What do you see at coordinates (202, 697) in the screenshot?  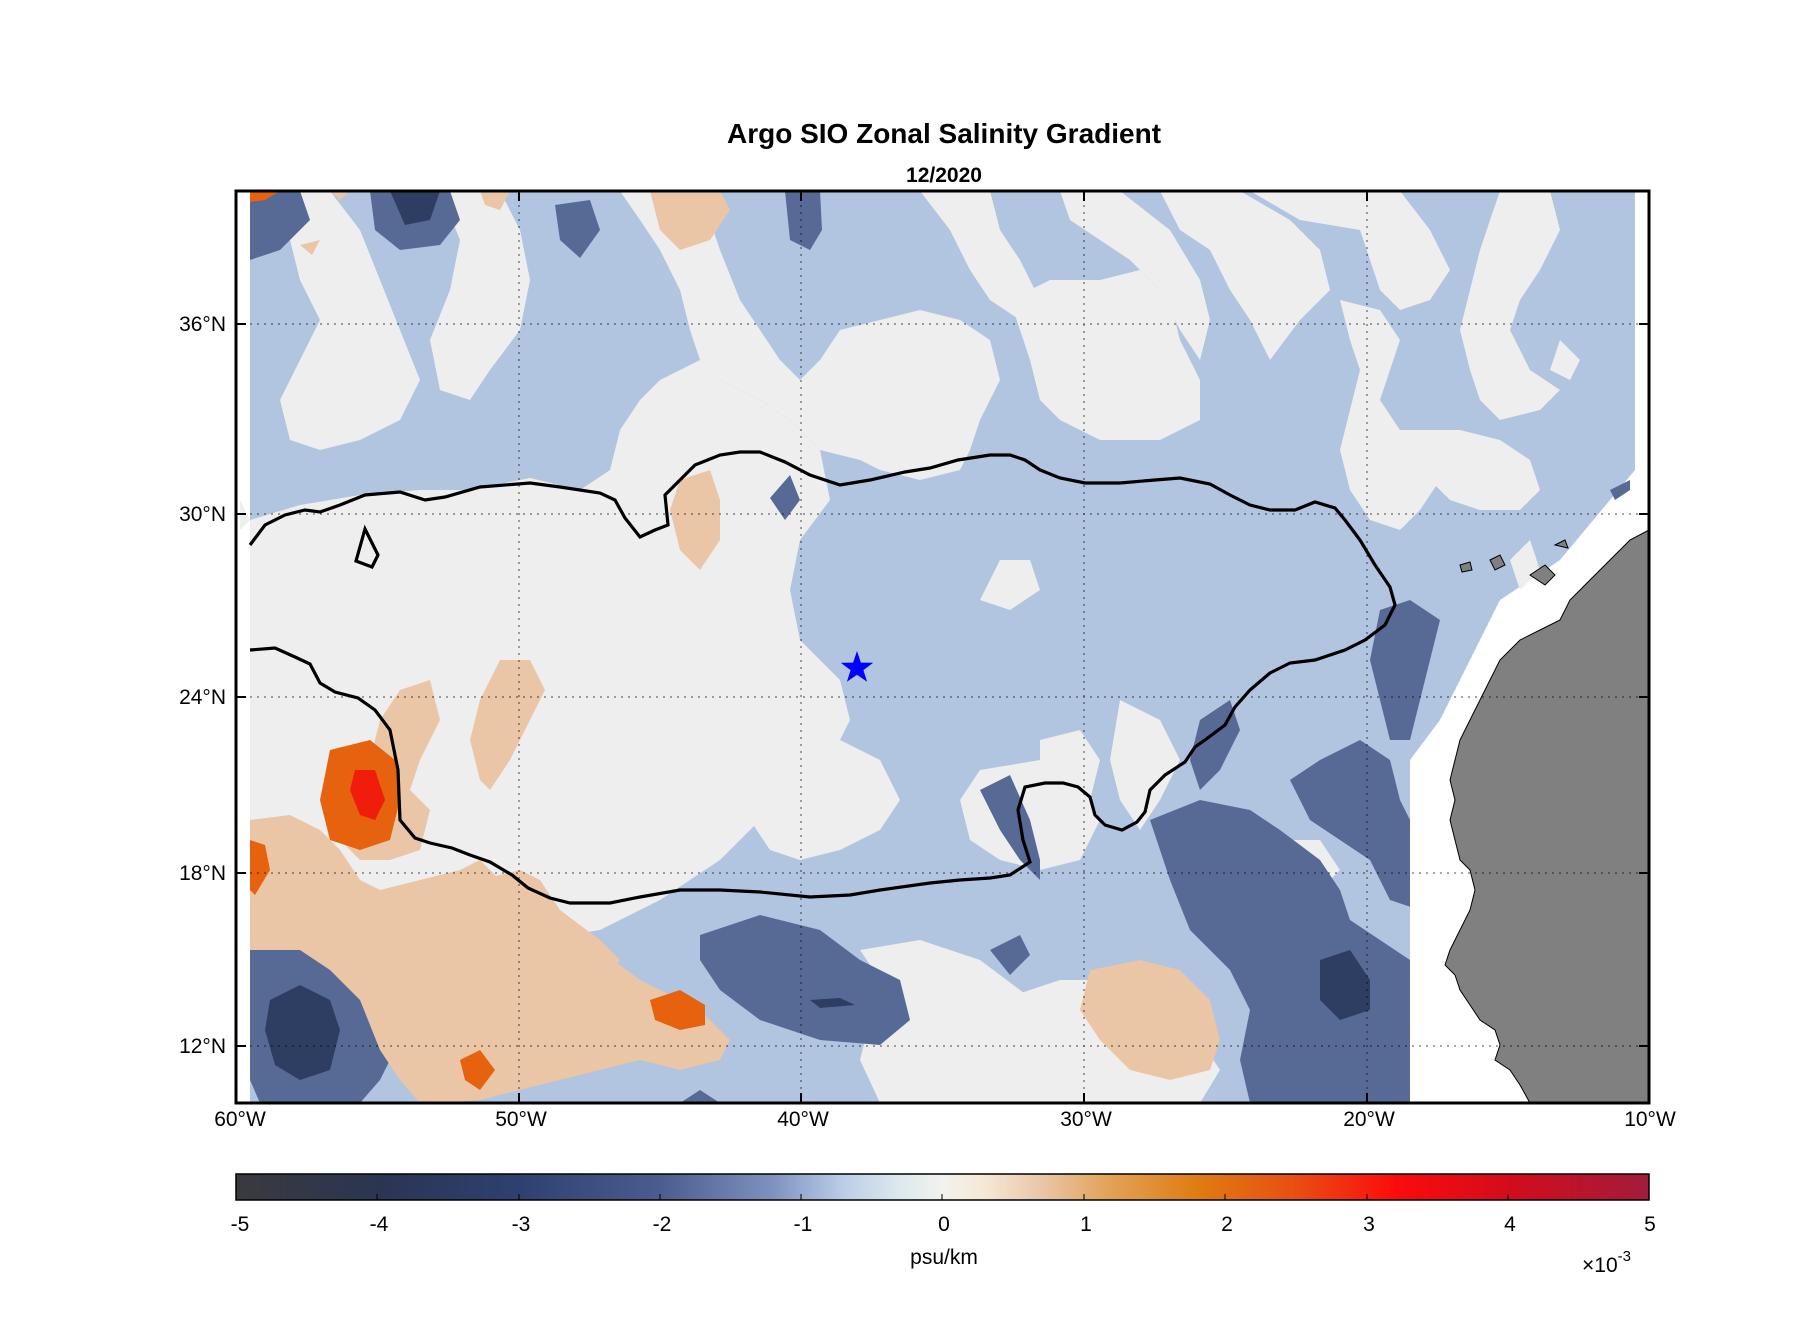 I see `y-tick-label: 24°N` at bounding box center [202, 697].